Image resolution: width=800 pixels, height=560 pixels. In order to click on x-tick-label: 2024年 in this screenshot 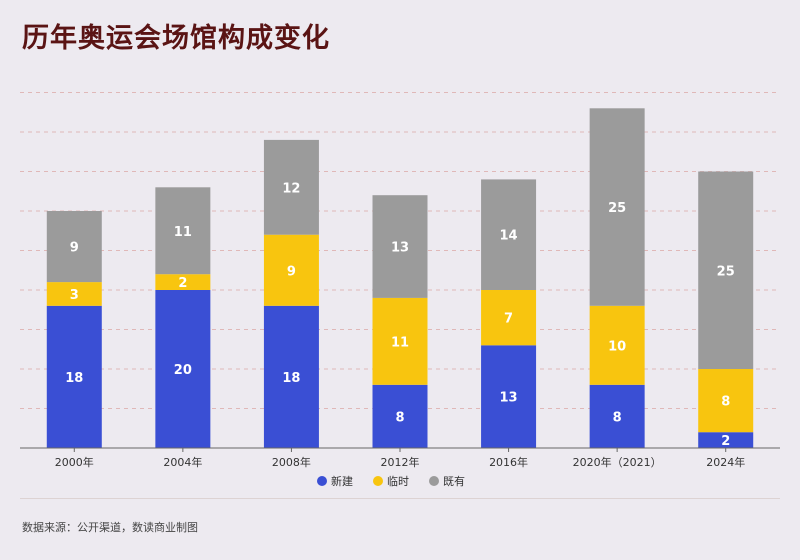, I will do `click(725, 462)`.